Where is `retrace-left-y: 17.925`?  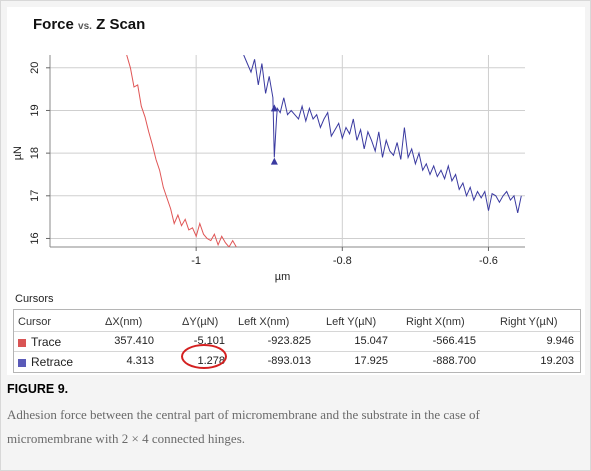
retrace-left-y: 17.925 is located at coordinates (371, 361).